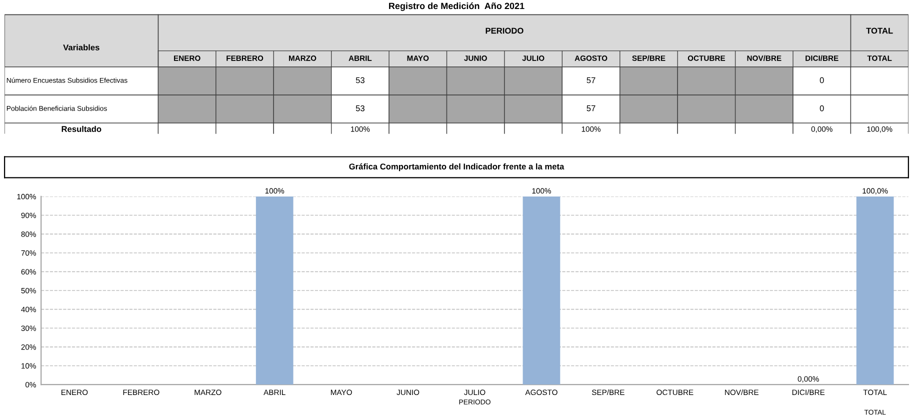 The height and width of the screenshot is (418, 913). I want to click on category-label: Resultado, so click(82, 129).